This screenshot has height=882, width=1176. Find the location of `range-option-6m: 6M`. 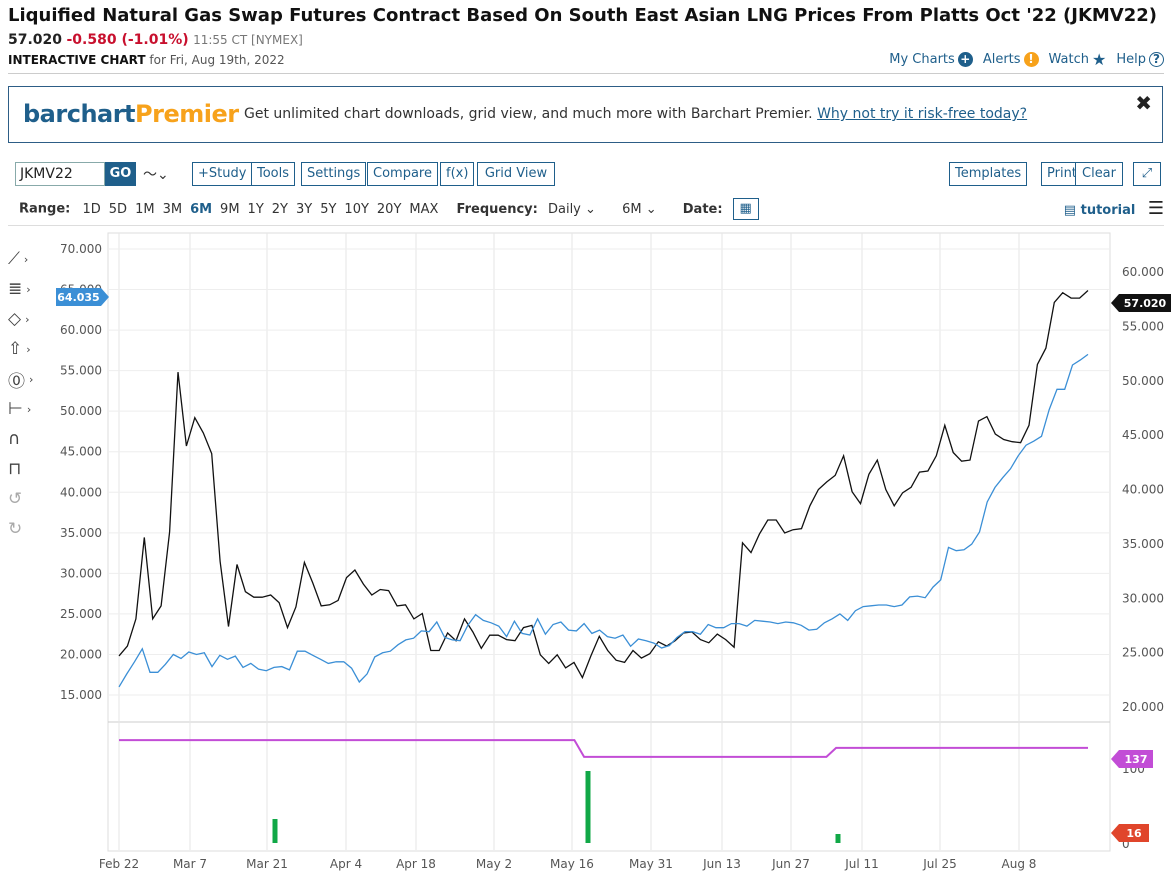

range-option-6m: 6M is located at coordinates (201, 209).